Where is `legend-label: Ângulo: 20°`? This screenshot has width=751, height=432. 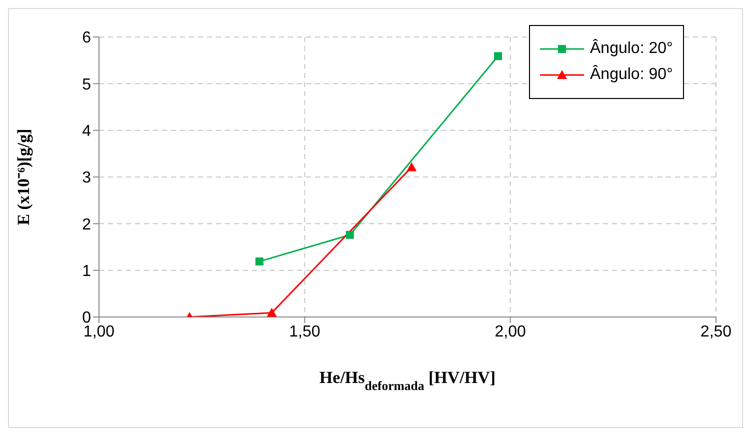
legend-label: Ângulo: 20° is located at coordinates (631, 49).